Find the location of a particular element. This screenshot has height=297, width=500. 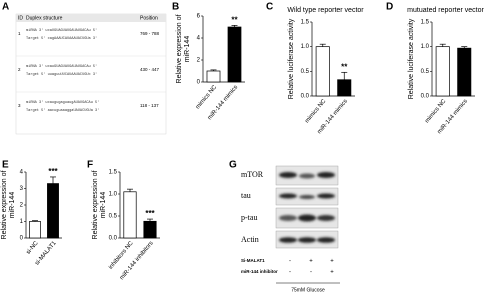

row-id: 1 is located at coordinates (19, 33).